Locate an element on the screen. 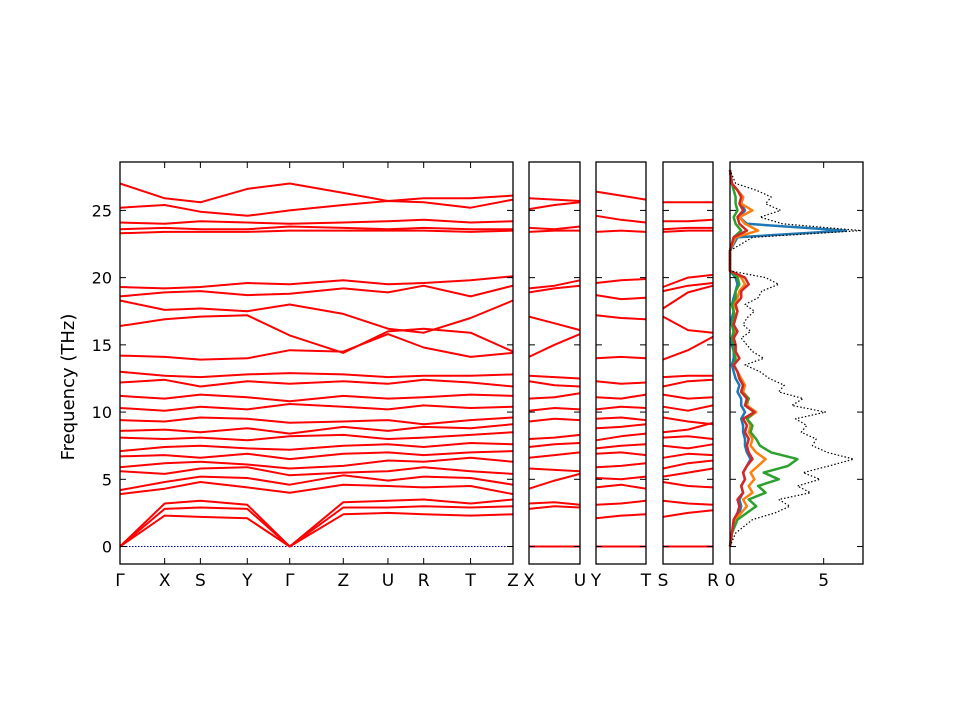 This screenshot has width=960, height=720. high-symmetry-label: S is located at coordinates (200, 581).